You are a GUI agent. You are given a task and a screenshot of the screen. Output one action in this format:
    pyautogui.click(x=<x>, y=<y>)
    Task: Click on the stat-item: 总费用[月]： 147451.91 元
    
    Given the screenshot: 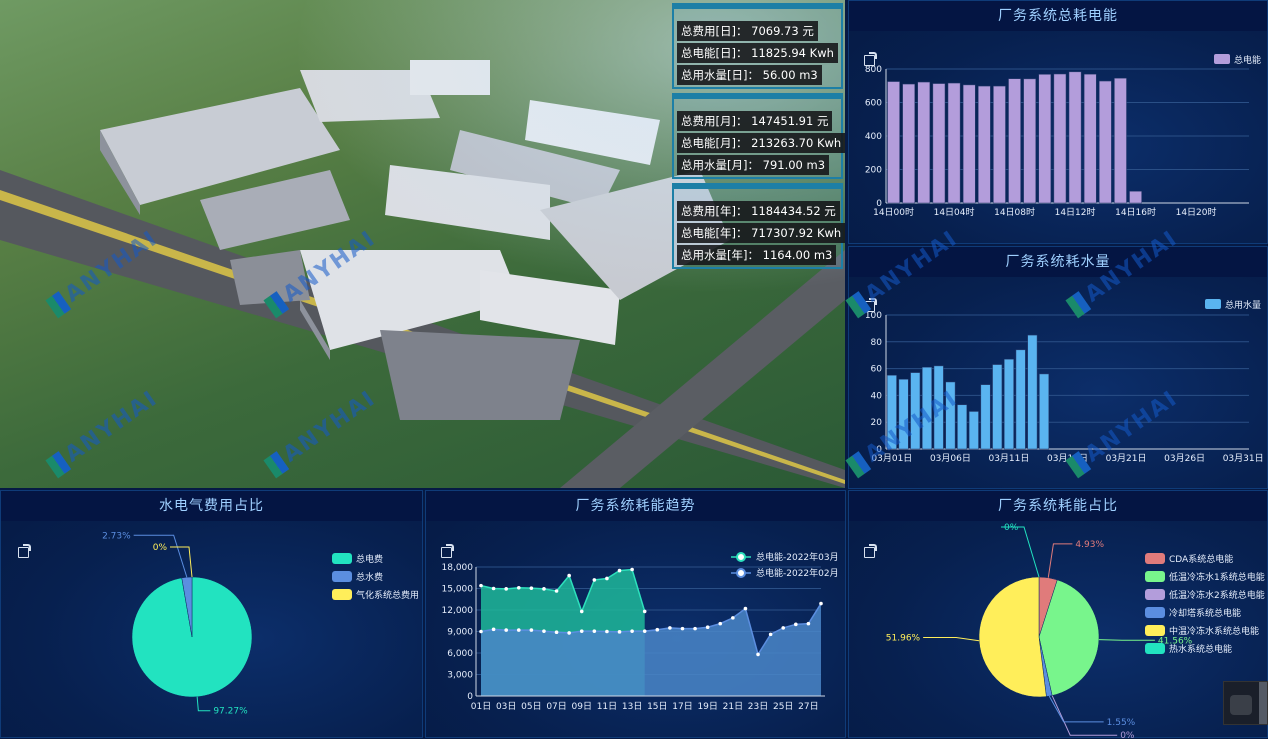 What is the action you would take?
    pyautogui.click(x=755, y=121)
    